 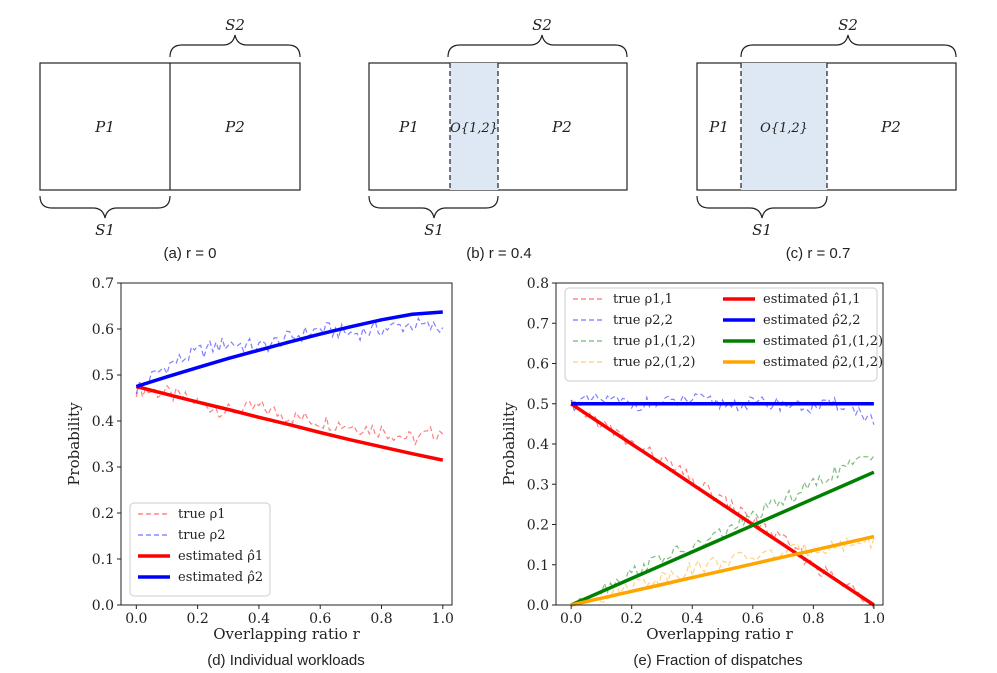 What do you see at coordinates (190, 253) in the screenshot?
I see `caption-a: (a) r = 0` at bounding box center [190, 253].